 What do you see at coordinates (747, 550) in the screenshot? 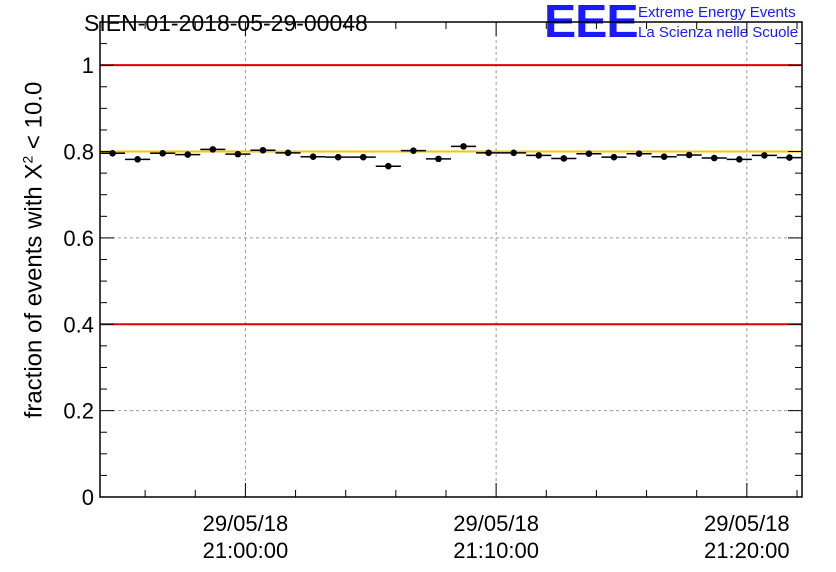
I see `x-tick-label-time: 21:20:00` at bounding box center [747, 550].